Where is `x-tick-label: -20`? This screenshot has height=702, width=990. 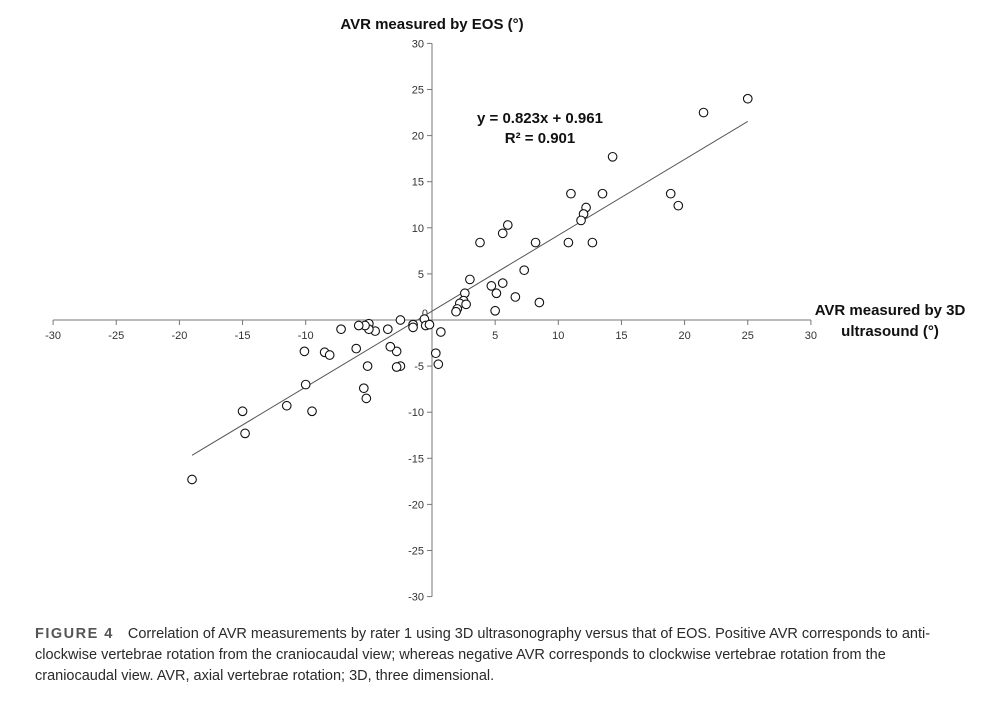
x-tick-label: -20 is located at coordinates (179, 336).